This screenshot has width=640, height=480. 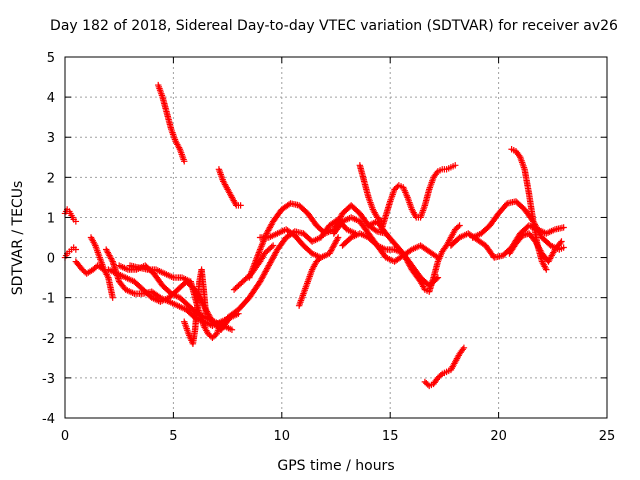 I want to click on series-arc-d, so click(x=101, y=267).